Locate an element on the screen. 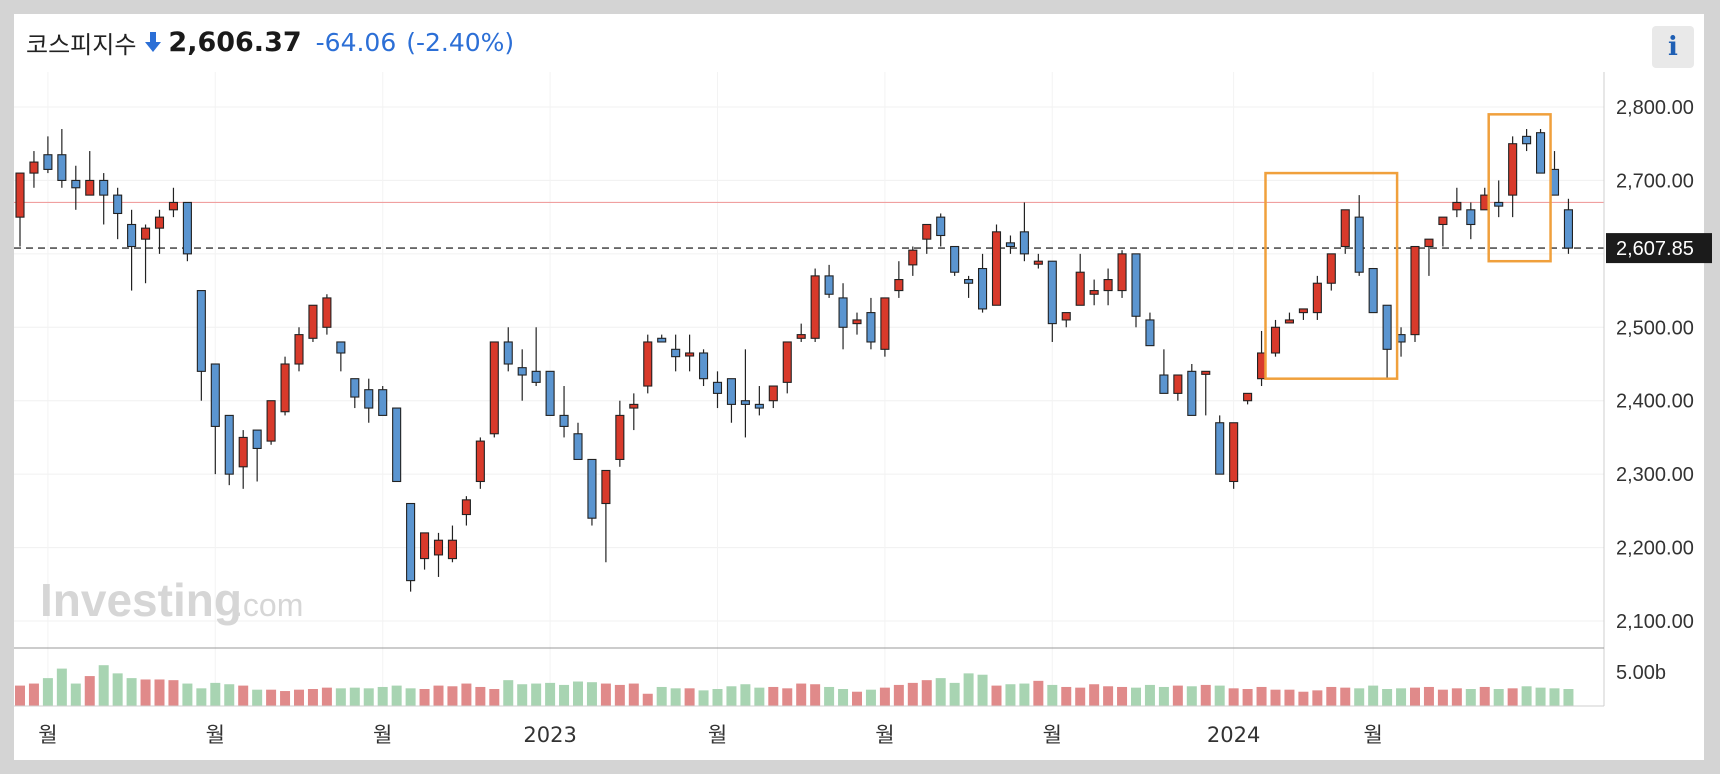 This screenshot has height=774, width=1720. watermark-suffix: .com is located at coordinates (268, 605).